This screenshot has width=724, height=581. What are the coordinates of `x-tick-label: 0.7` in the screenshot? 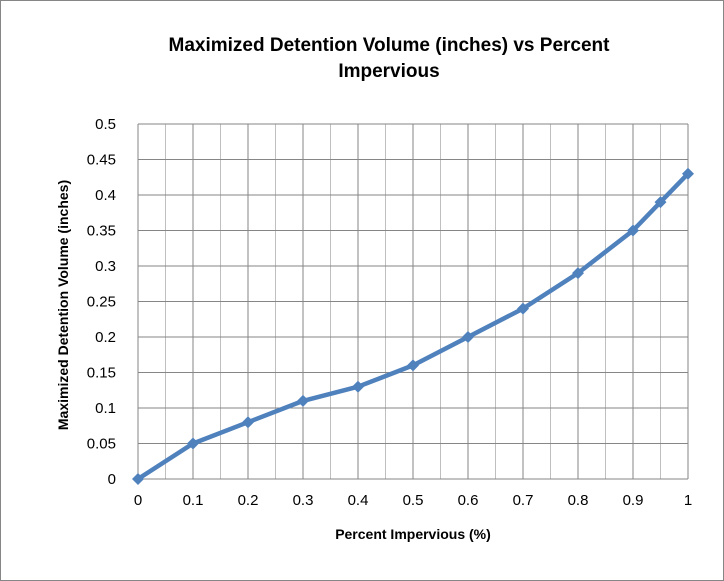 It's located at (523, 500).